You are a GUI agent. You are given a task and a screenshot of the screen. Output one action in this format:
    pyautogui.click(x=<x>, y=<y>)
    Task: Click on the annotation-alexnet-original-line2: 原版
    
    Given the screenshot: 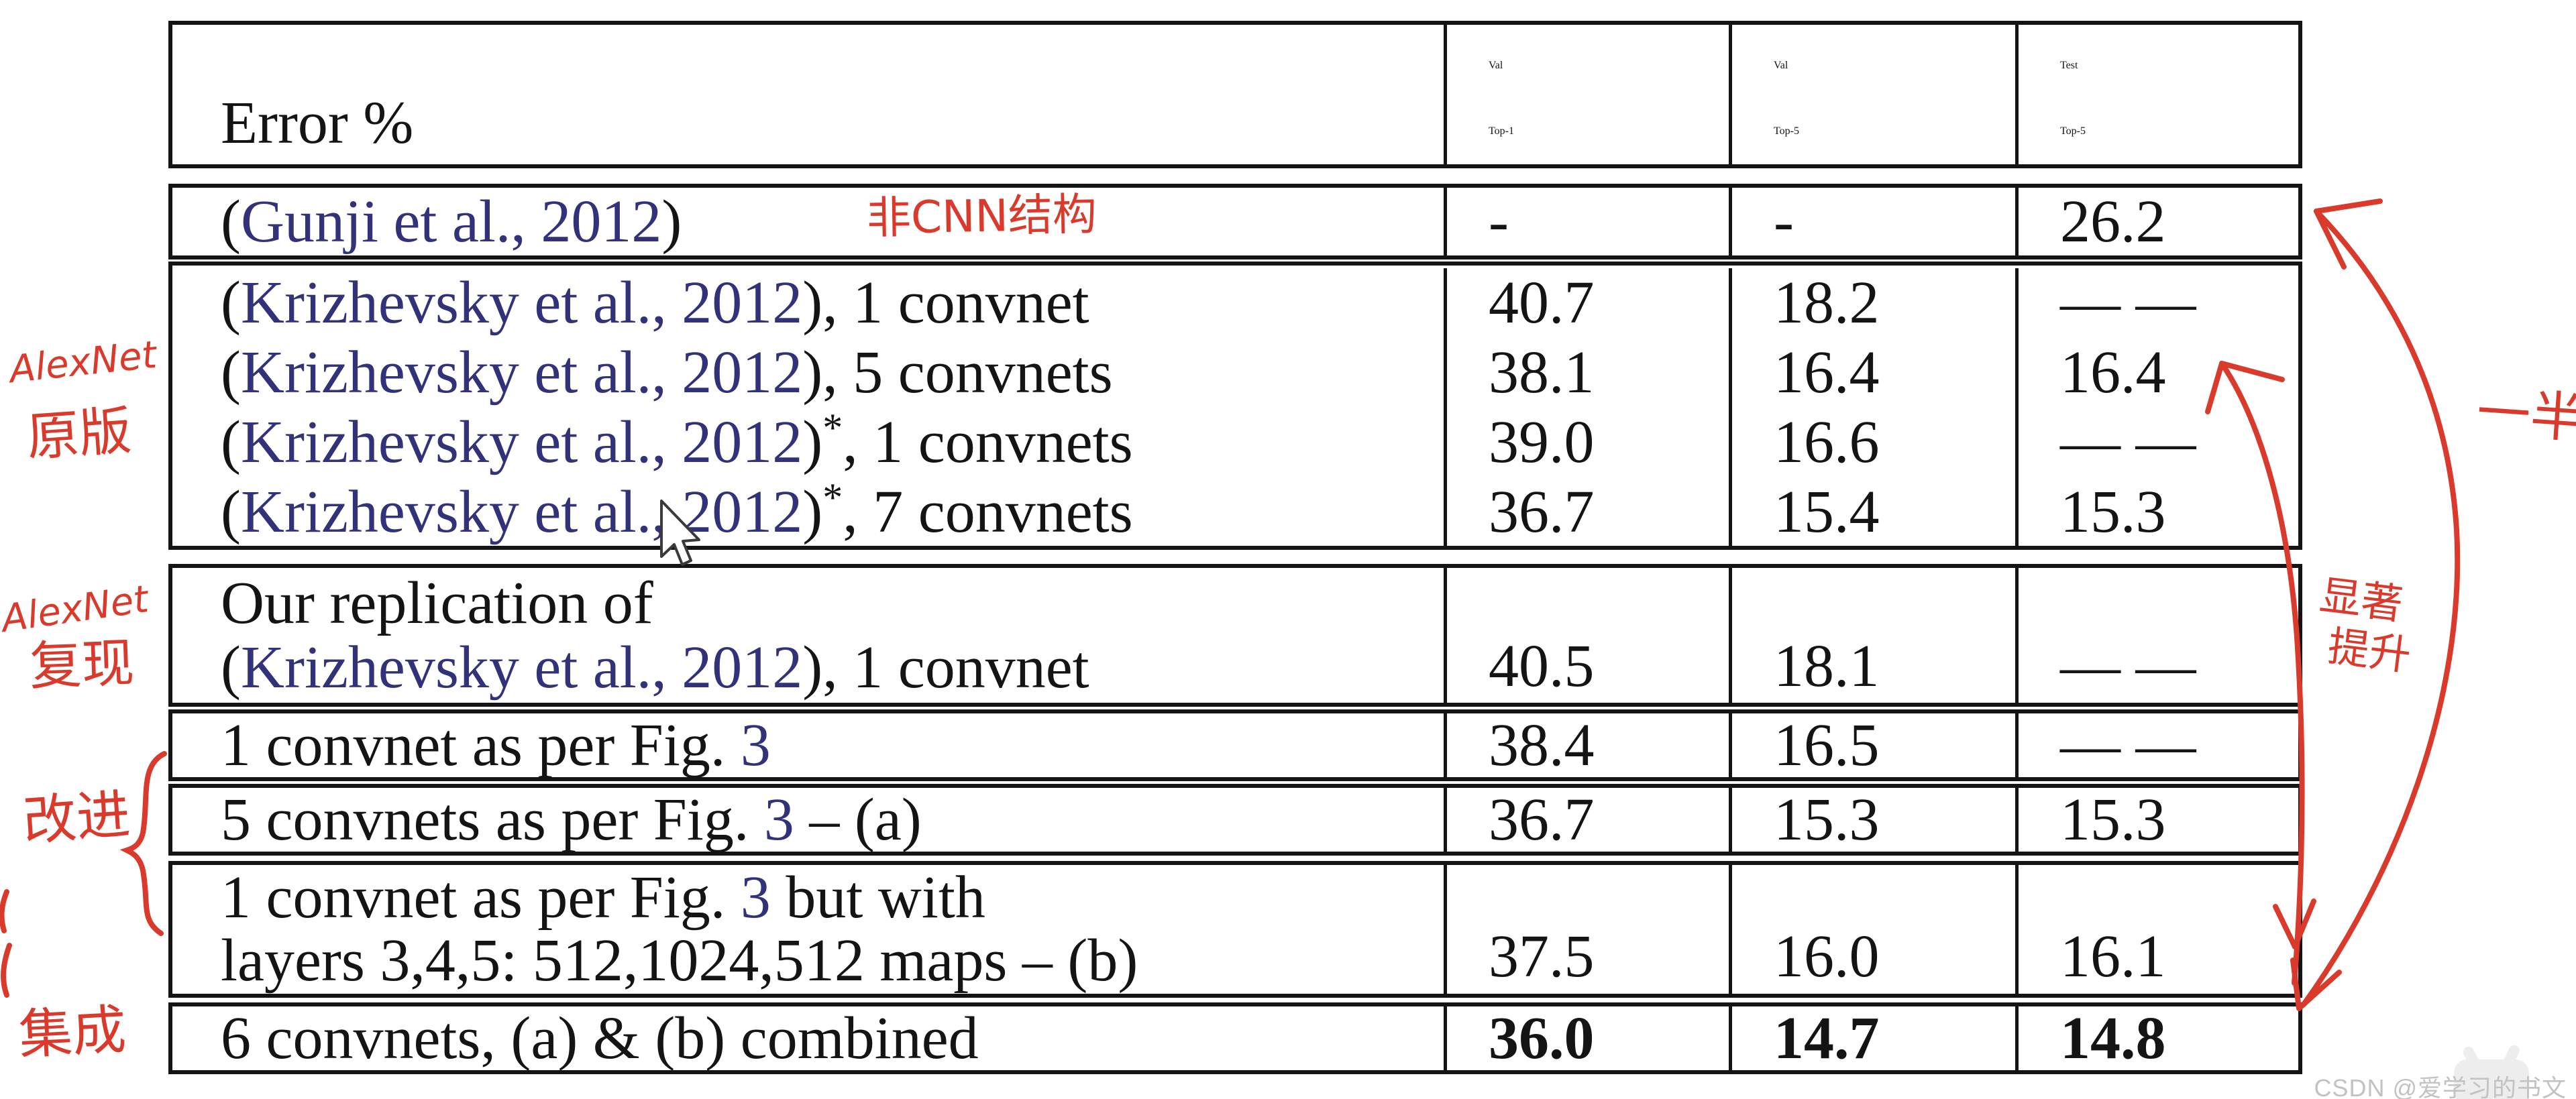 What is the action you would take?
    pyautogui.click(x=78, y=434)
    